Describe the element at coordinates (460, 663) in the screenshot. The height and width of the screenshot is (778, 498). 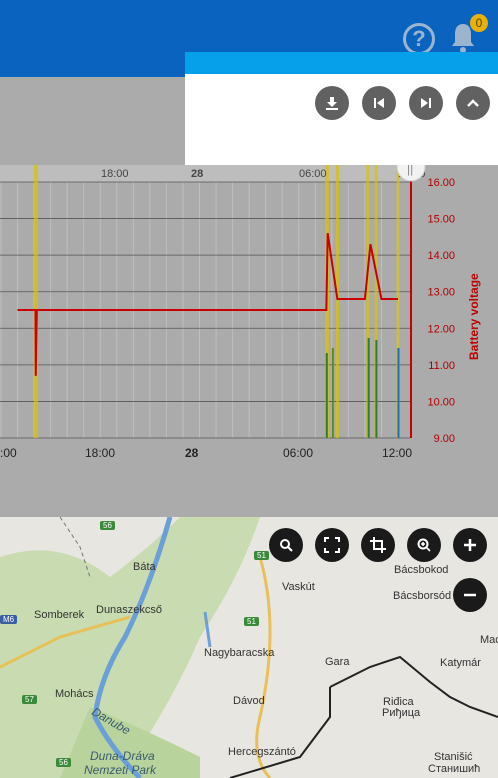
I see `place-label: Katymár` at that location.